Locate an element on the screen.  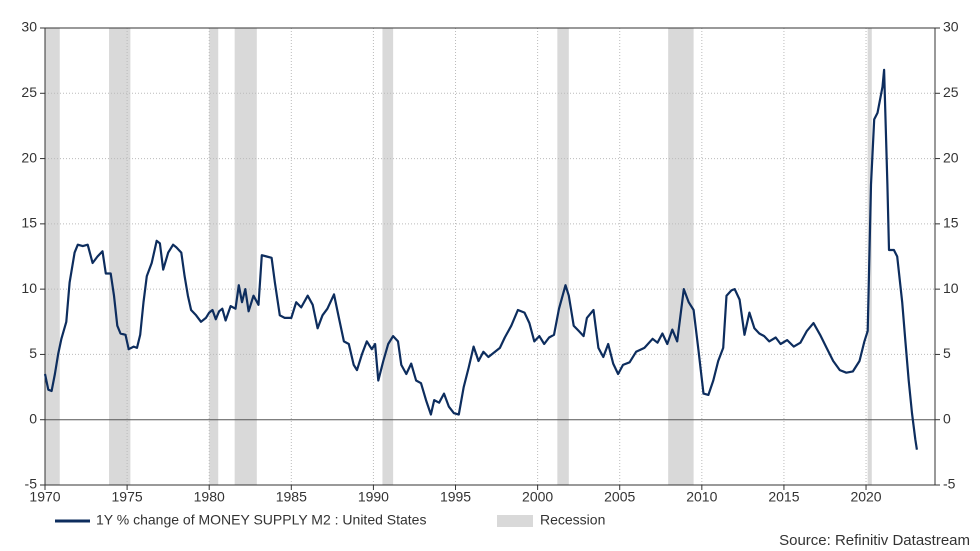
legend-label: Recession is located at coordinates (572, 520).